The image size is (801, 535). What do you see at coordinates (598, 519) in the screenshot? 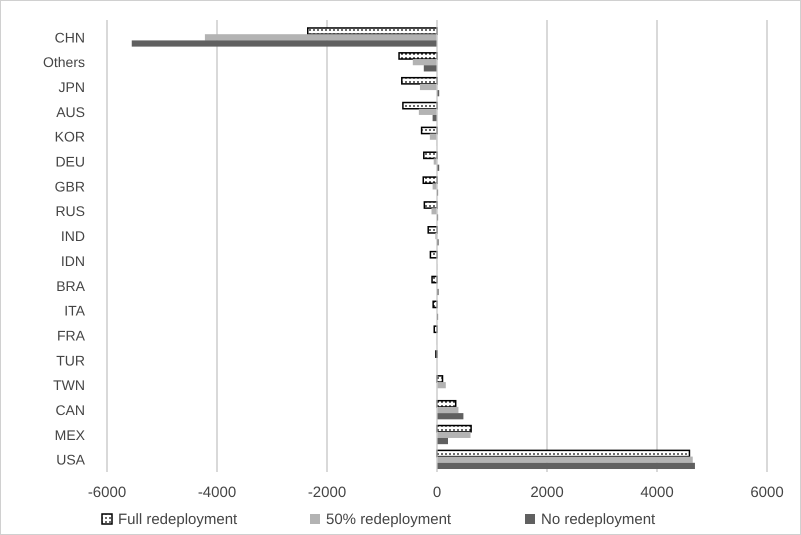
I see `legend-label: No redeployment` at bounding box center [598, 519].